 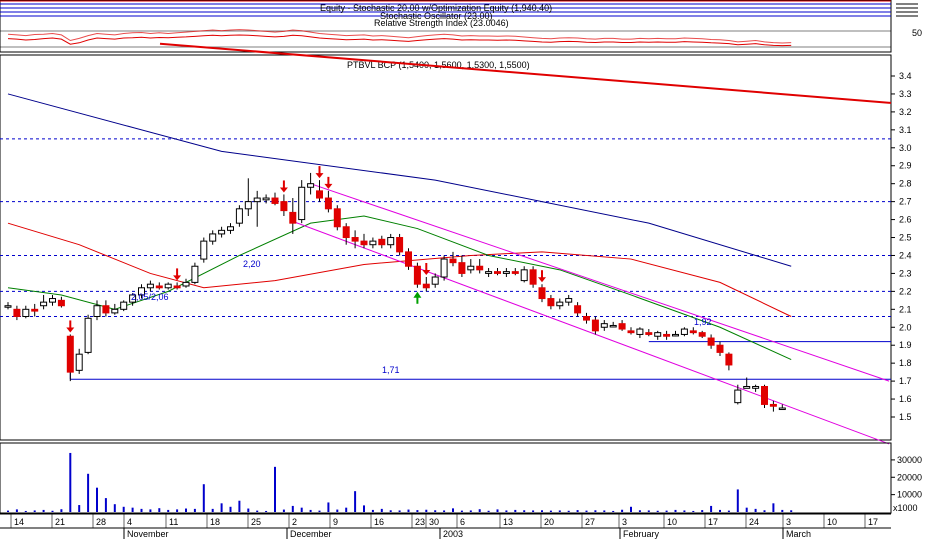 What do you see at coordinates (905, 238) in the screenshot?
I see `y-tick-label: 2.5` at bounding box center [905, 238].